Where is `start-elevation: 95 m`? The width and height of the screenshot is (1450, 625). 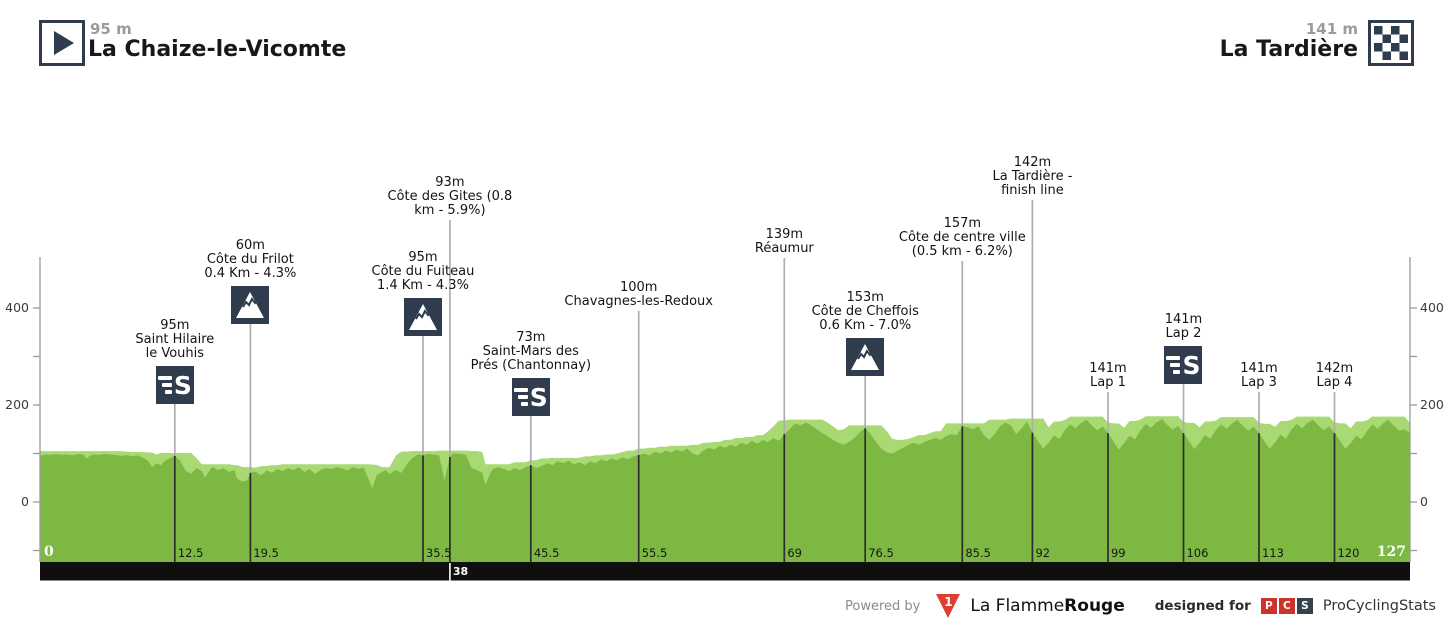
start-elevation: 95 m is located at coordinates (111, 29).